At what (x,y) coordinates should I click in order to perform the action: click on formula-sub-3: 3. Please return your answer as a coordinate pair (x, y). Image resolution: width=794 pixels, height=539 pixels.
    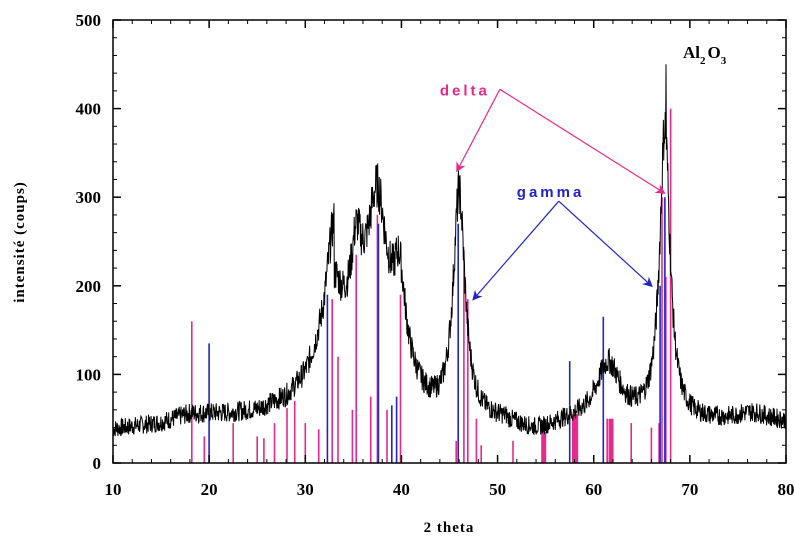
    Looking at the image, I should click on (724, 61).